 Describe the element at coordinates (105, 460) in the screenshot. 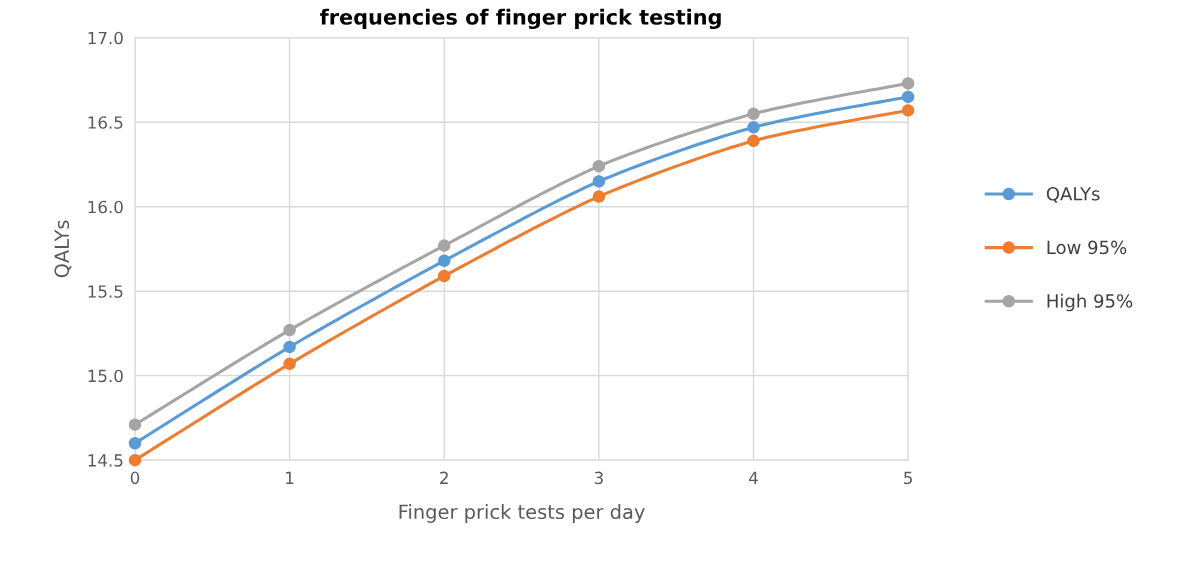

I see `y-tick-label: 14.5` at that location.